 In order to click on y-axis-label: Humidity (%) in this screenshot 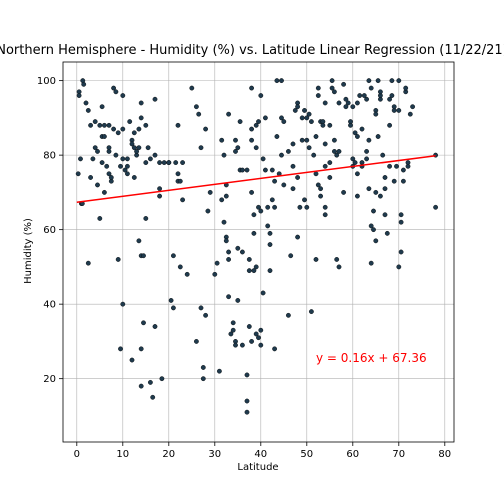, I will do `click(28, 251)`.